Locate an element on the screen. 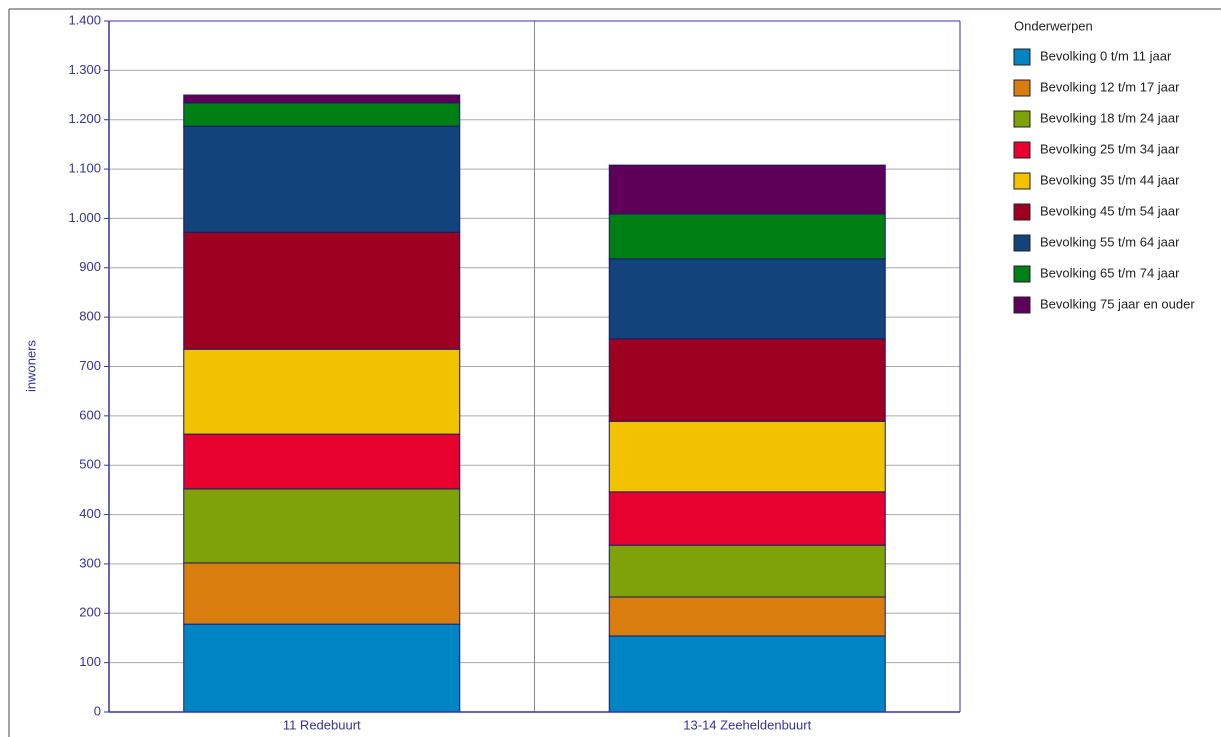 Image resolution: width=1221 pixels, height=737 pixels. y-tick-label: 200 is located at coordinates (90, 612).